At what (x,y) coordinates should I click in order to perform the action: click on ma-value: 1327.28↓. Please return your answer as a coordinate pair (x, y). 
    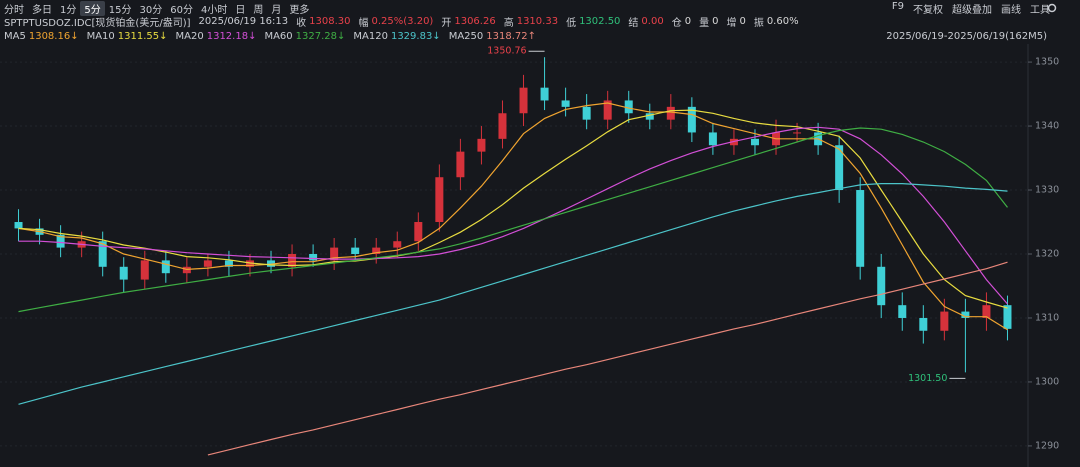
    Looking at the image, I should click on (320, 36).